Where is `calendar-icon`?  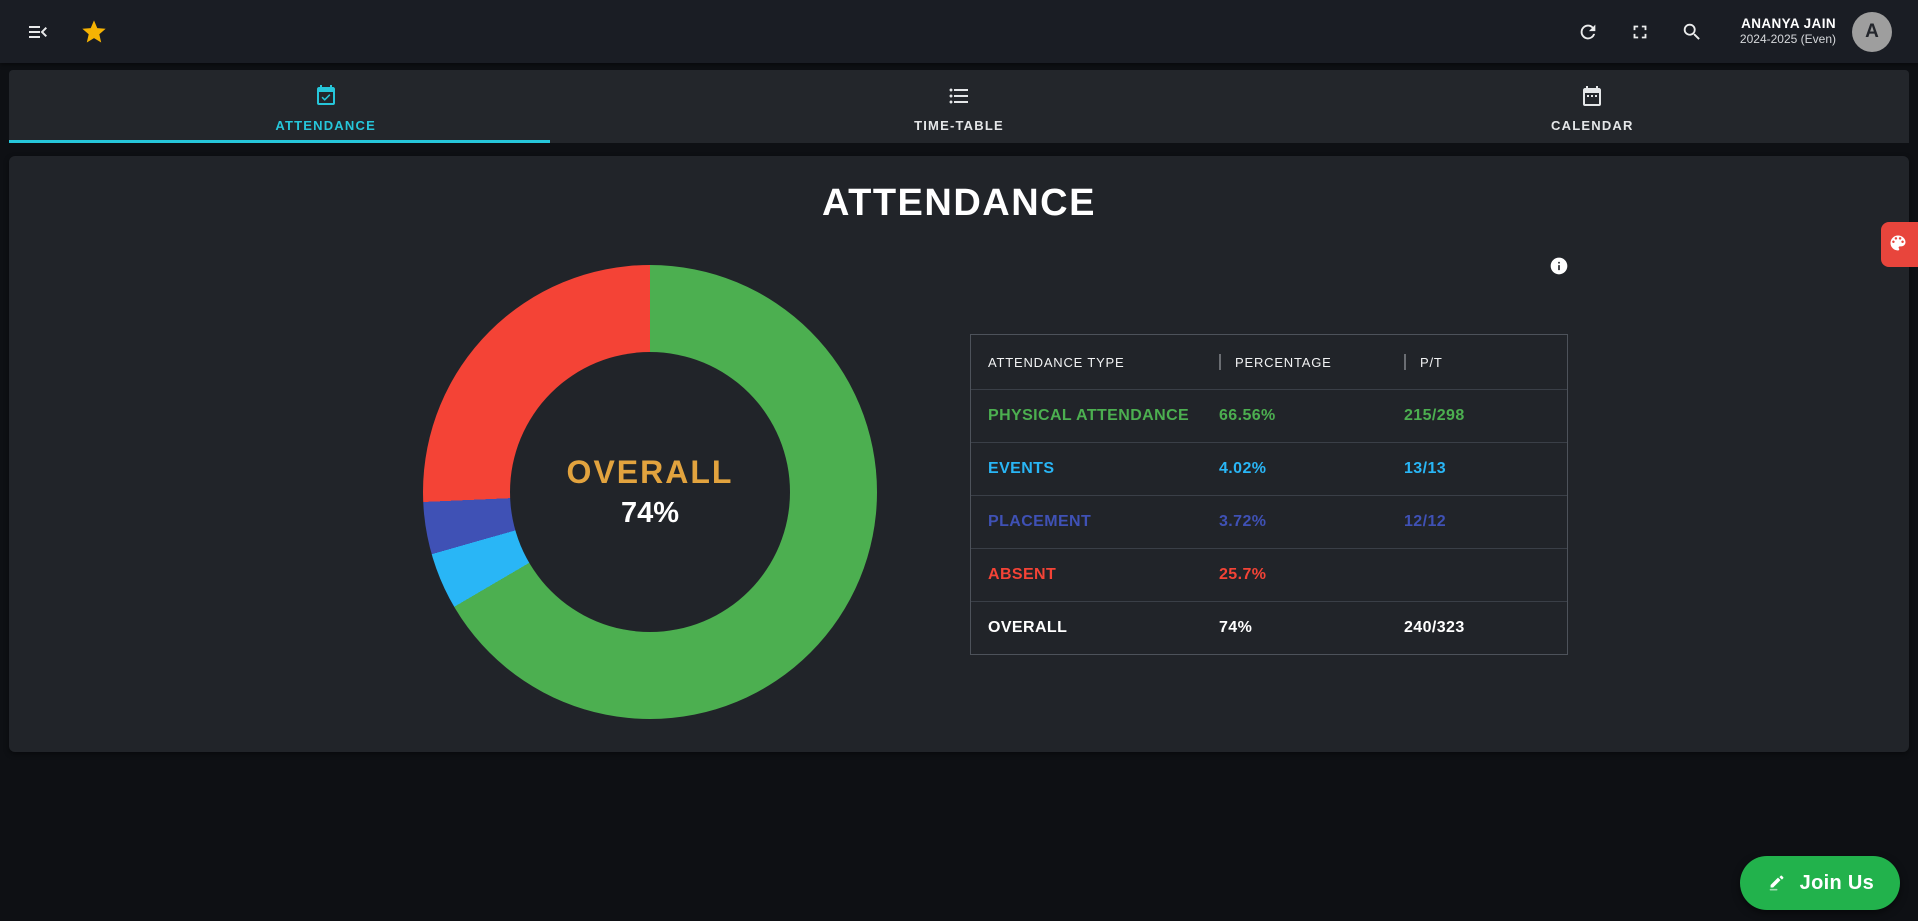 calendar-icon is located at coordinates (1592, 98).